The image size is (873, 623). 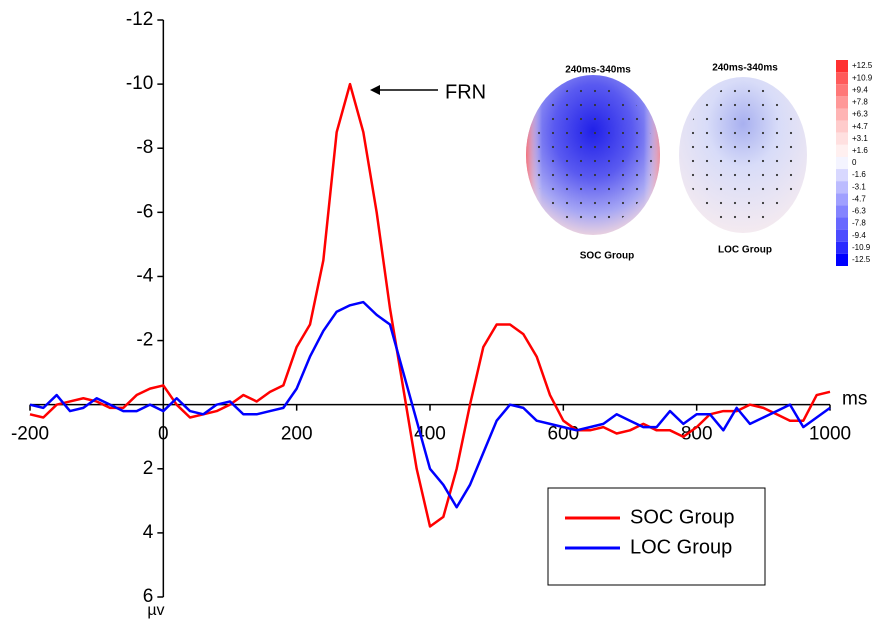 I want to click on topomap-loc, so click(x=743, y=155).